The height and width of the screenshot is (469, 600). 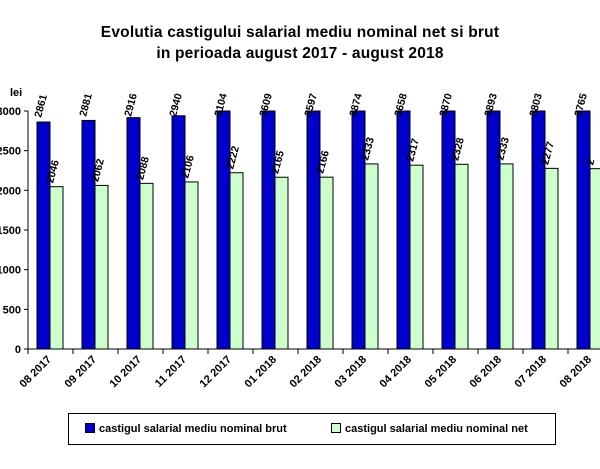 I want to click on legend-label-net: castigul salarial mediu nominal net, so click(x=436, y=429).